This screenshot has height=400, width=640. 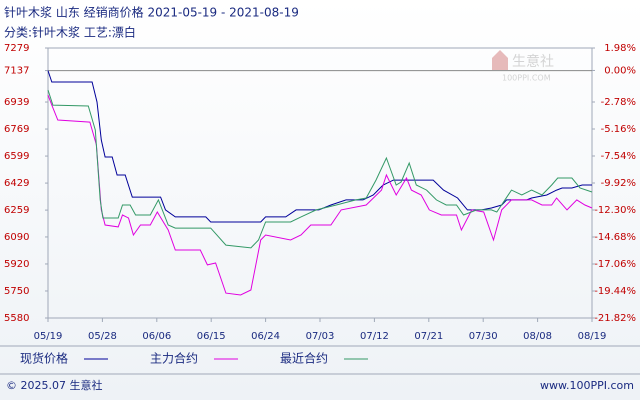 What do you see at coordinates (70, 32) in the screenshot?
I see `chart-subtitle: 分类:针叶木浆 工艺:漂白` at bounding box center [70, 32].